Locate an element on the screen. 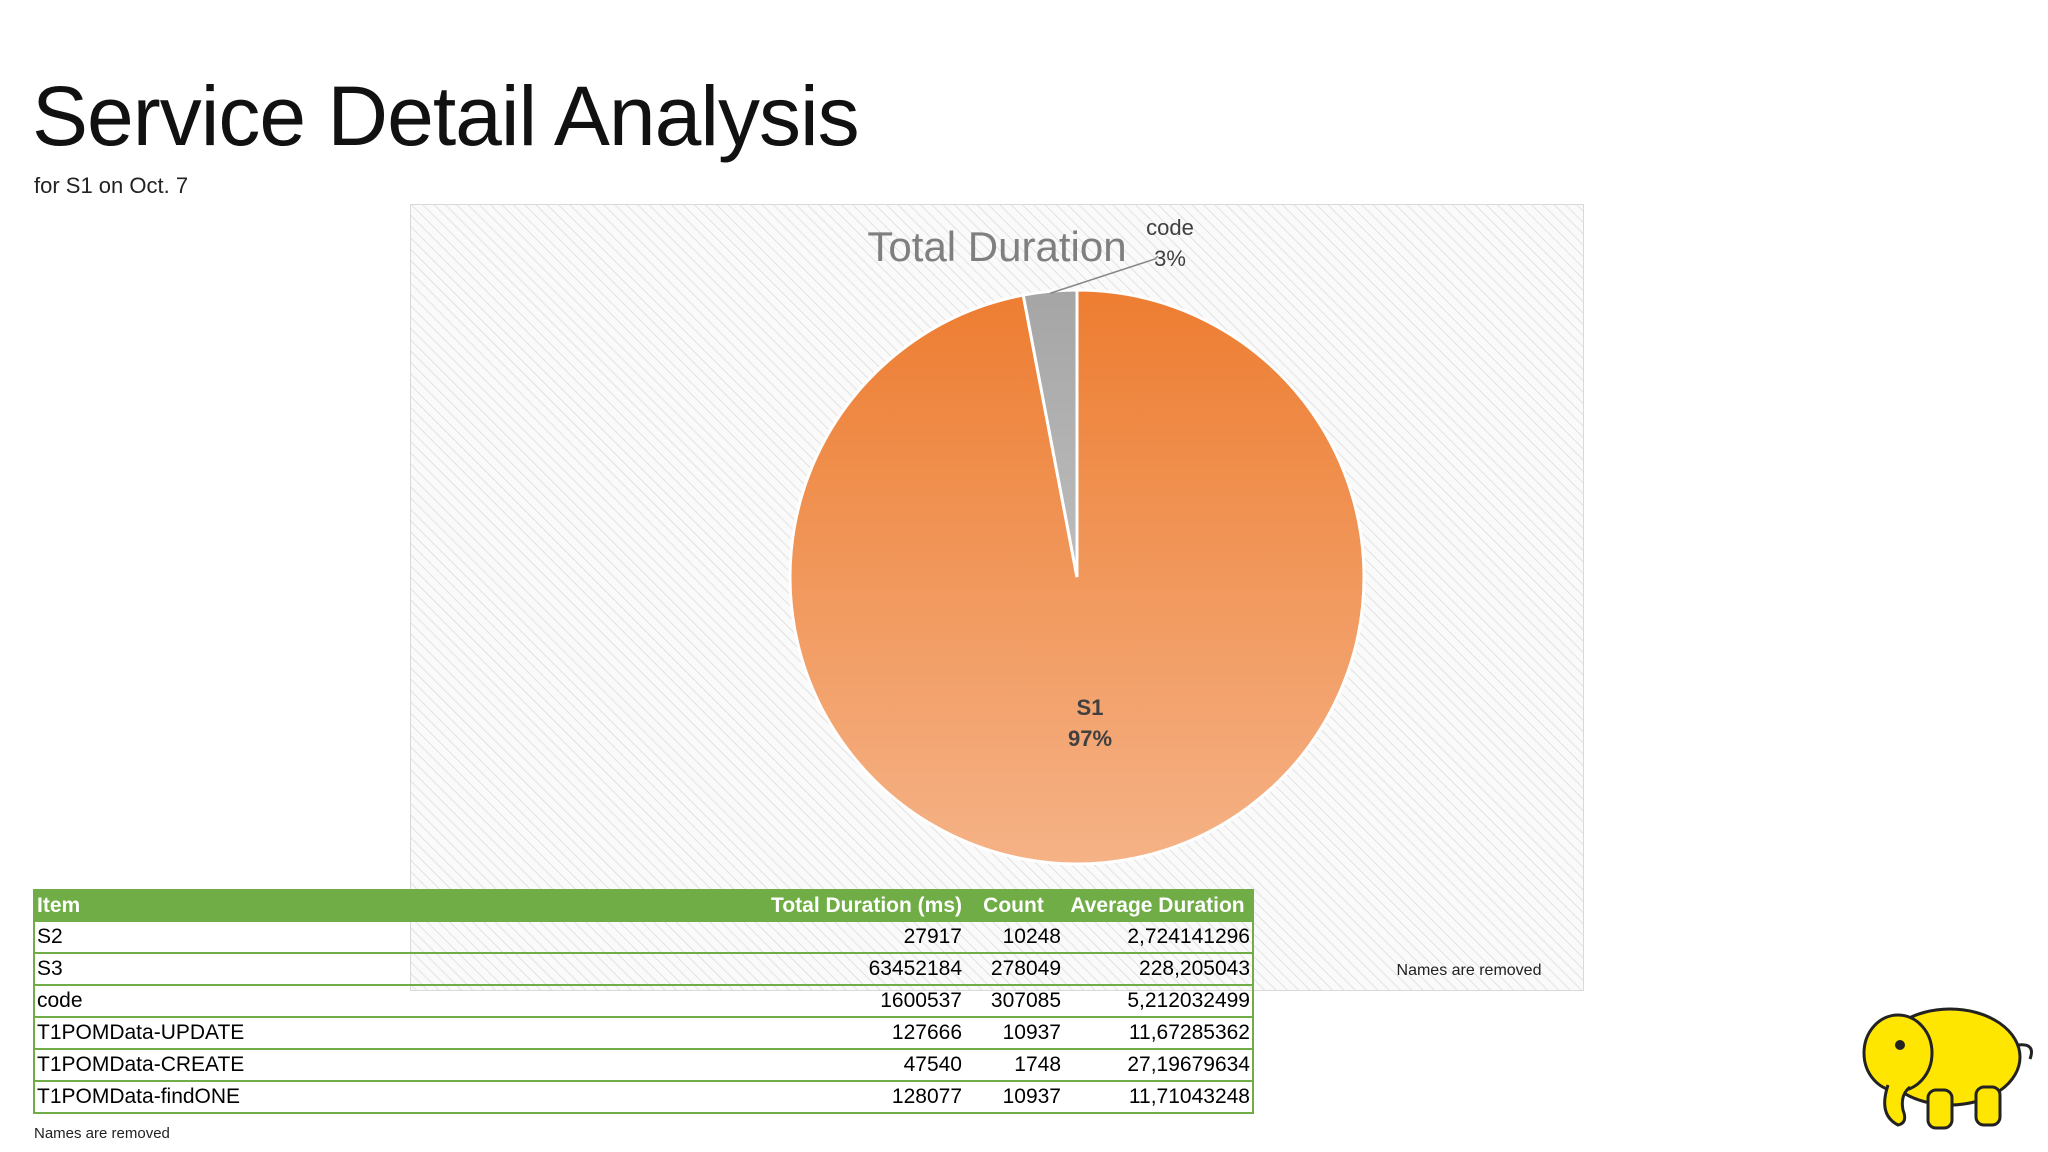 Image resolution: width=2048 pixels, height=1152 pixels. table-cell: 11,71043248 is located at coordinates (1158, 1097).